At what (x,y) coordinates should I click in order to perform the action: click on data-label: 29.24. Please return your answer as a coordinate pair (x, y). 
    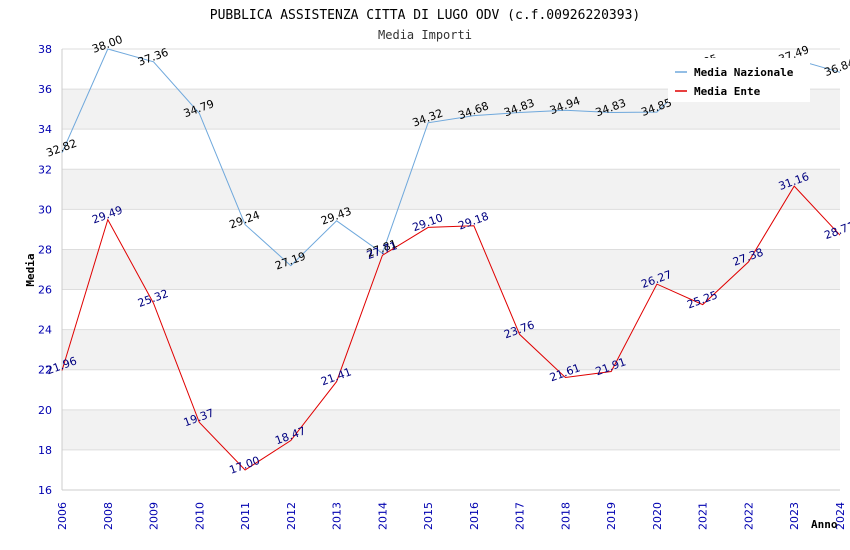
    Looking at the image, I should click on (245, 219).